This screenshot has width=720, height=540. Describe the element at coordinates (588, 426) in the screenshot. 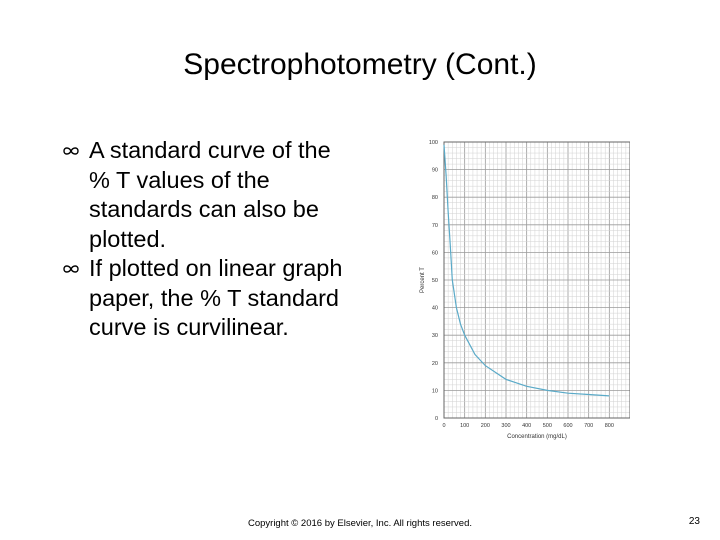

I see `x-tick-label: 700` at that location.